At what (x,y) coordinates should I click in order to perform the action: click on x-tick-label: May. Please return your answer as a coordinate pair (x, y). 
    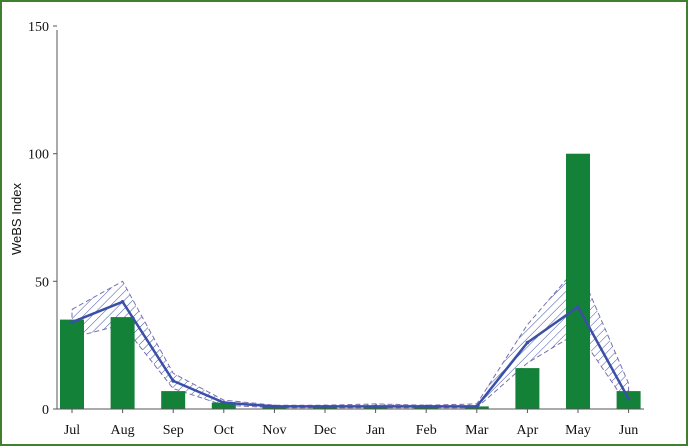
    Looking at the image, I should click on (578, 430).